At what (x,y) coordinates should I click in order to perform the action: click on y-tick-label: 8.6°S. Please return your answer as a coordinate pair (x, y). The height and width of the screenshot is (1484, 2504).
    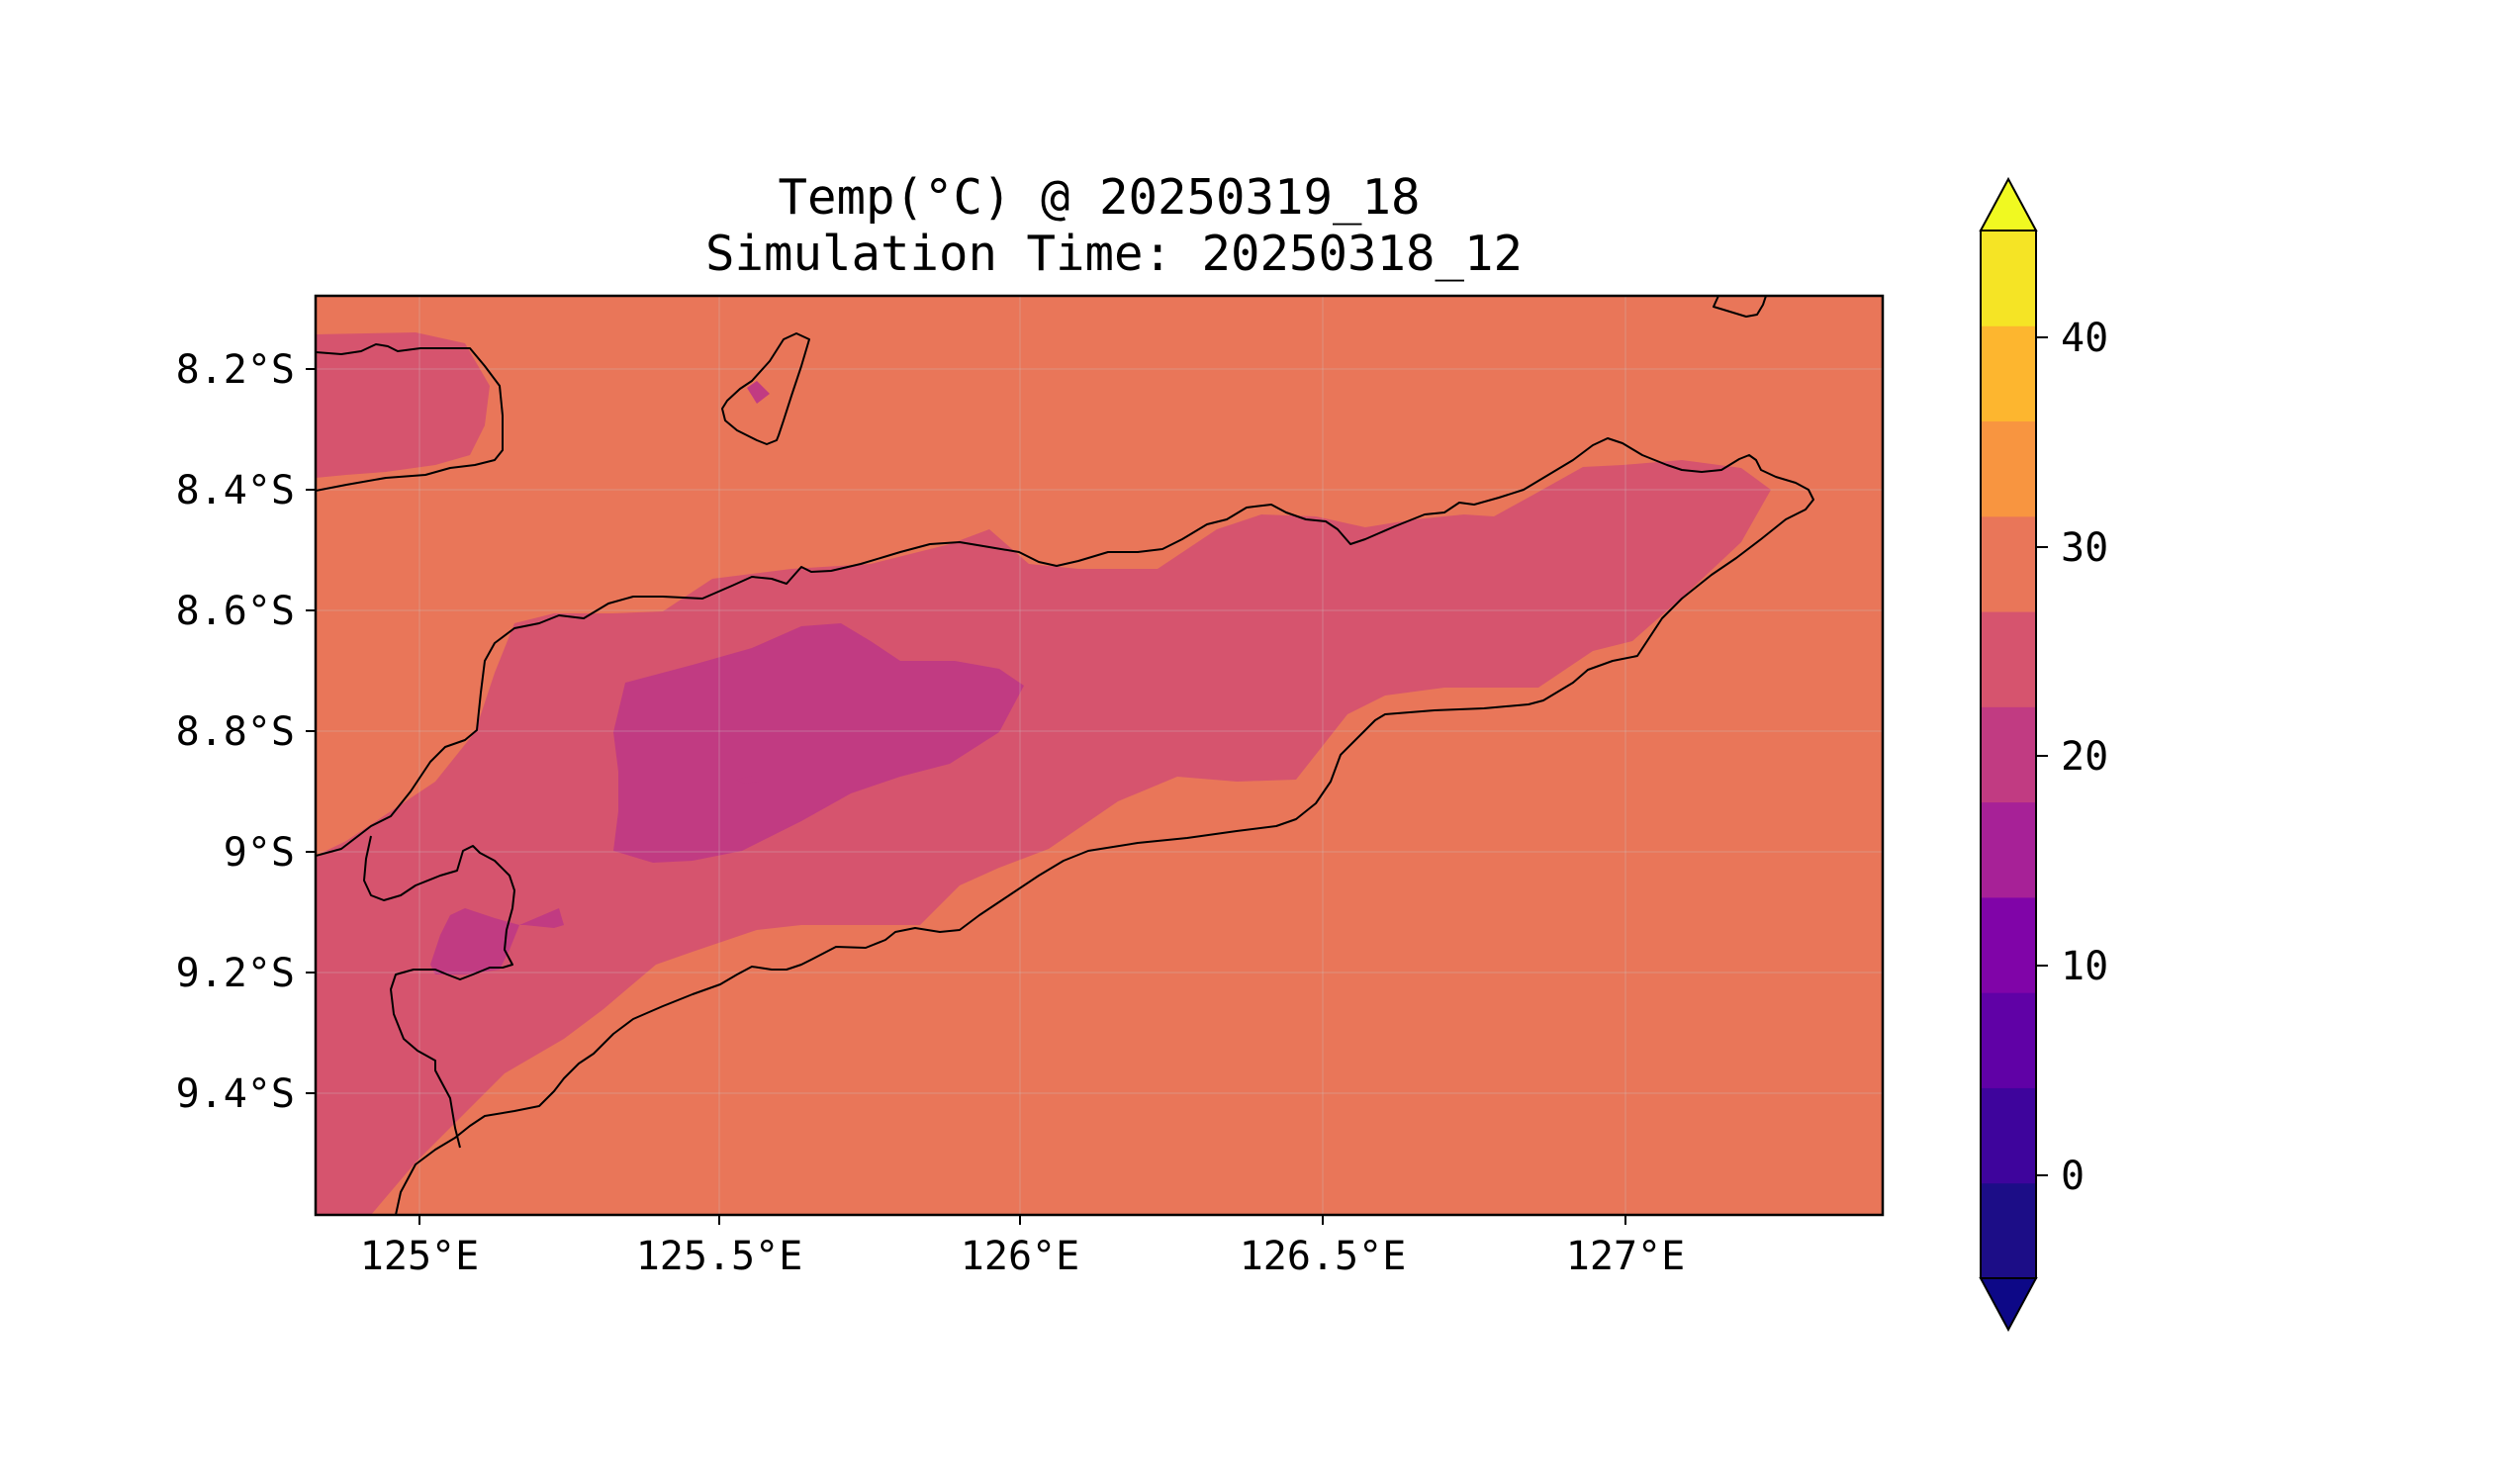
    Looking at the image, I should click on (235, 611).